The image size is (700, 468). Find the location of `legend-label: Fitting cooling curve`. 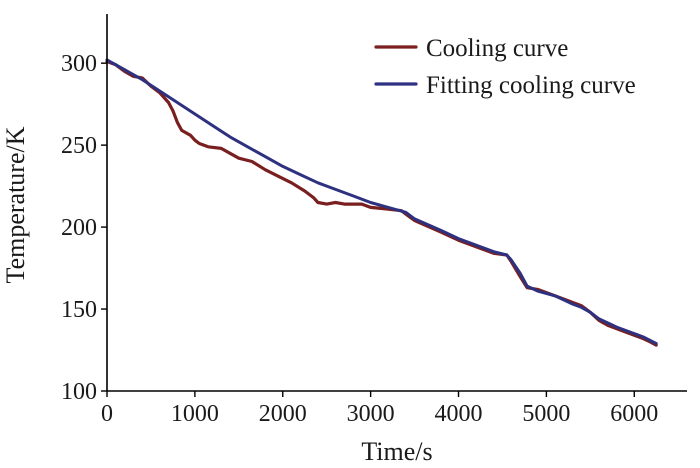

legend-label: Fitting cooling curve is located at coordinates (531, 85).